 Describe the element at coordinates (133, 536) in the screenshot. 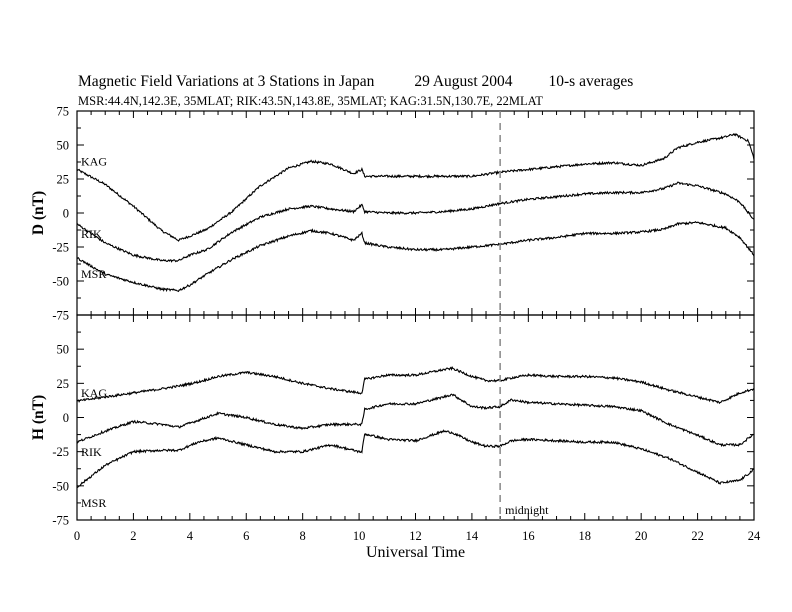

I see `x-tick-label: 2` at that location.